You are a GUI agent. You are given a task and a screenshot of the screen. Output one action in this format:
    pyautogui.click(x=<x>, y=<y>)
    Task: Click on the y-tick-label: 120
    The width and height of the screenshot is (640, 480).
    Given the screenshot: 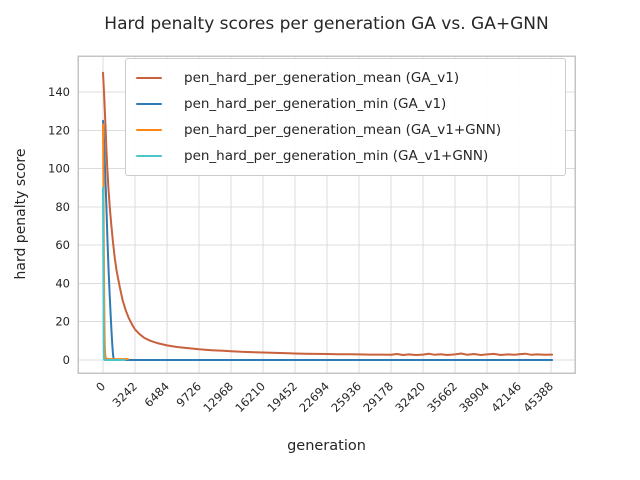 What is the action you would take?
    pyautogui.click(x=59, y=130)
    